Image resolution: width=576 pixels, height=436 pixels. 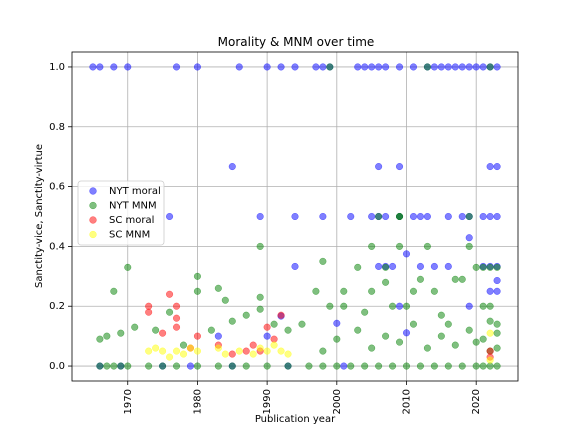 I want to click on x-tick-label: 2020, so click(x=476, y=401).